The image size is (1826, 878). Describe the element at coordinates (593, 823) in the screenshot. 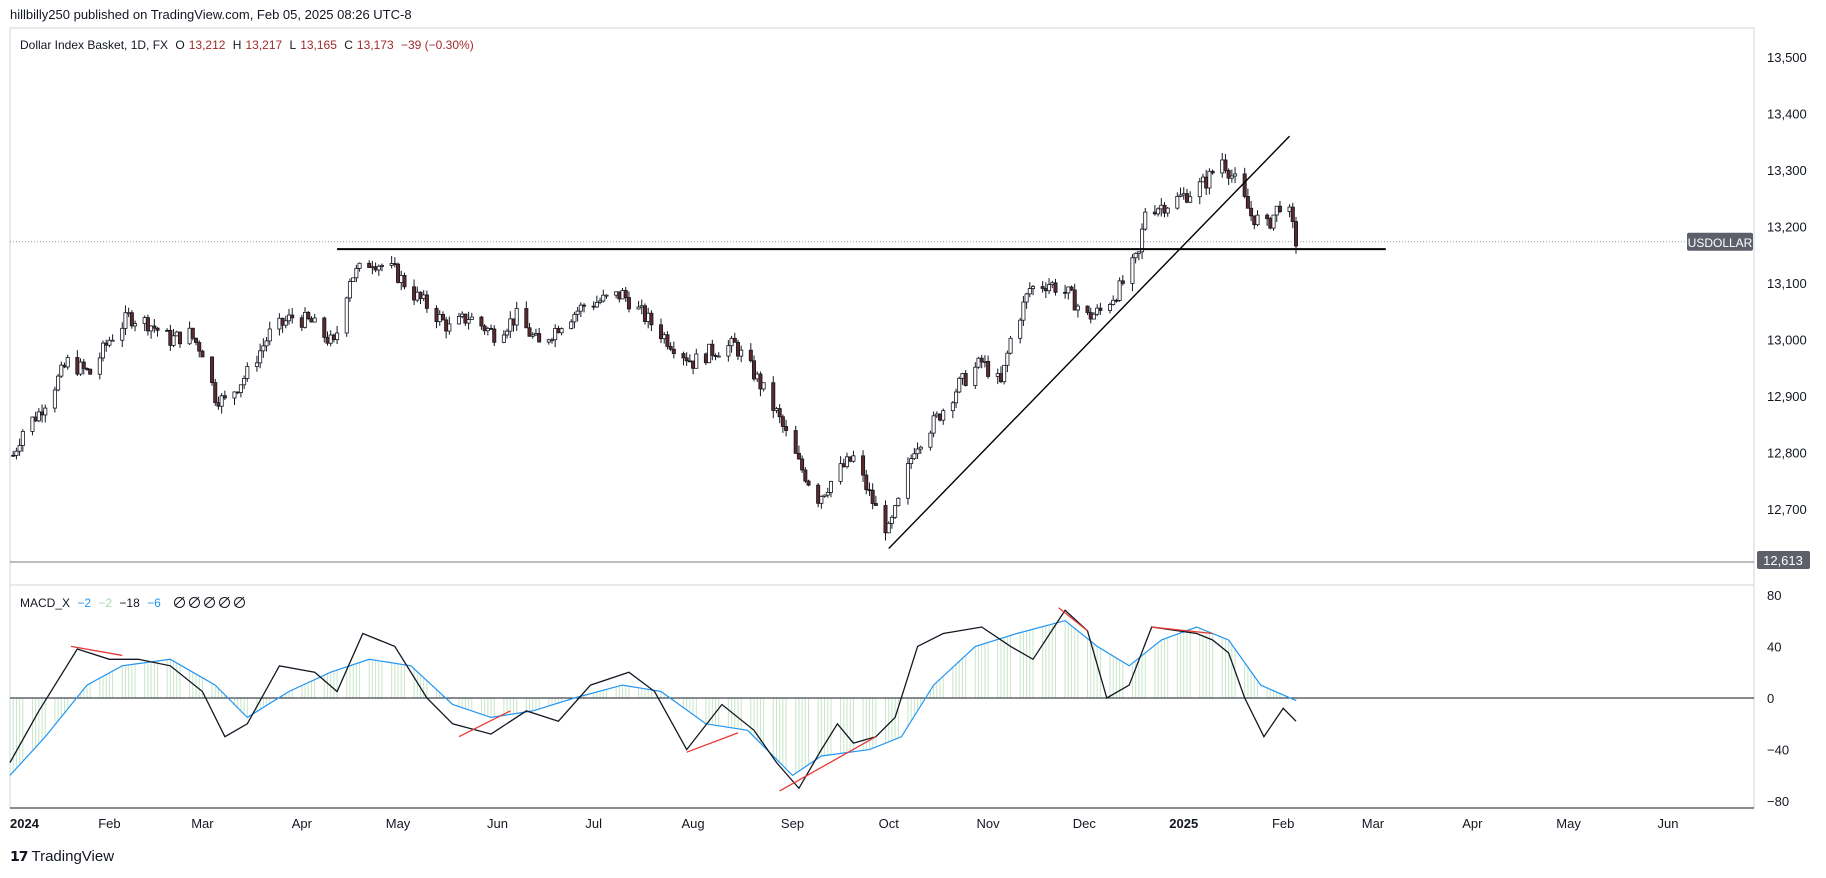

I see `time-tick-label: Jul` at that location.